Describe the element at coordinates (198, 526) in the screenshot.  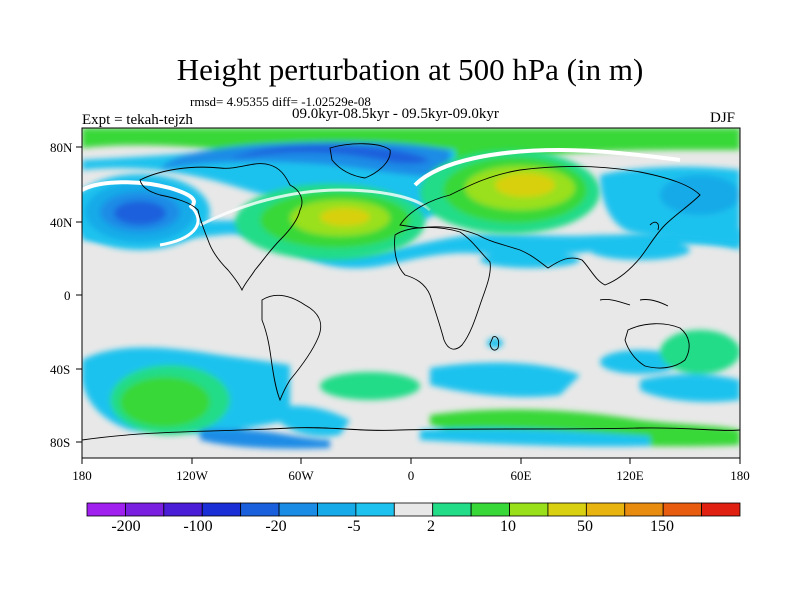
I see `colorbar-label: -100` at that location.